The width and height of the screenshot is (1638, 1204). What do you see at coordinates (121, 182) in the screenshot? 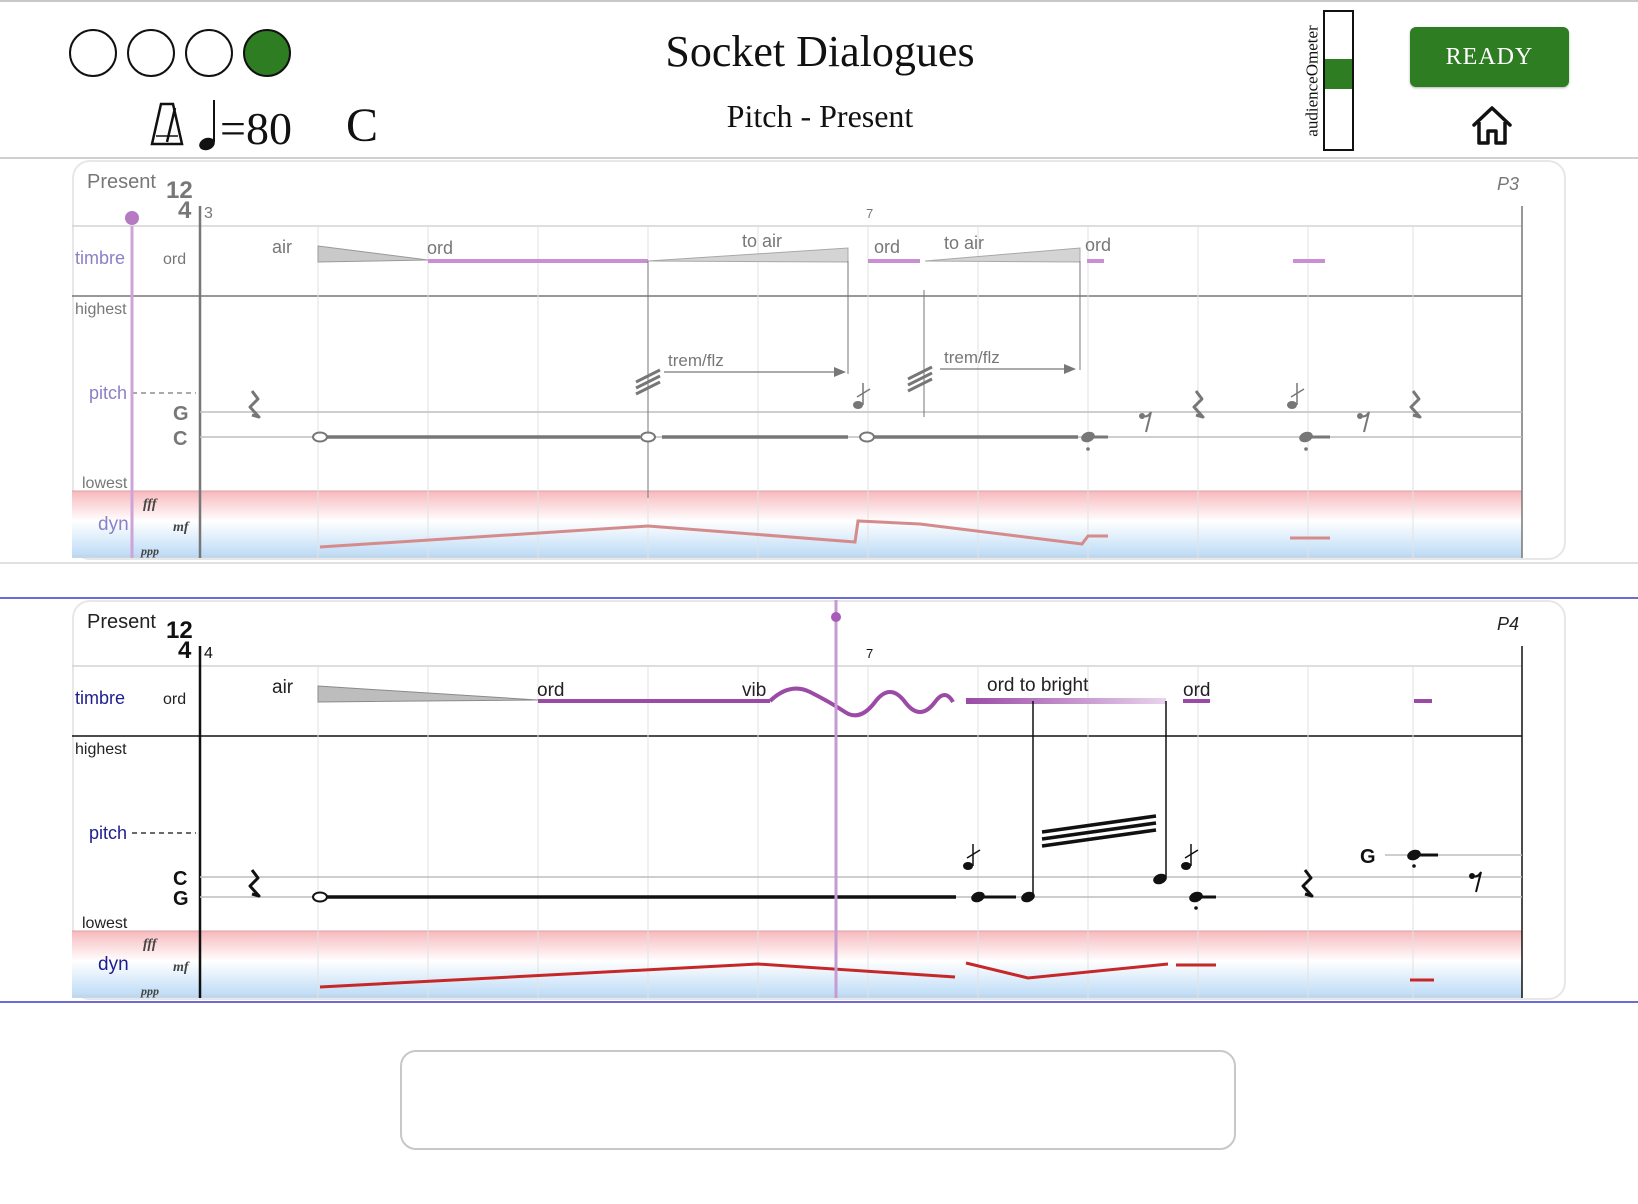
I see `section-label: Present` at bounding box center [121, 182].